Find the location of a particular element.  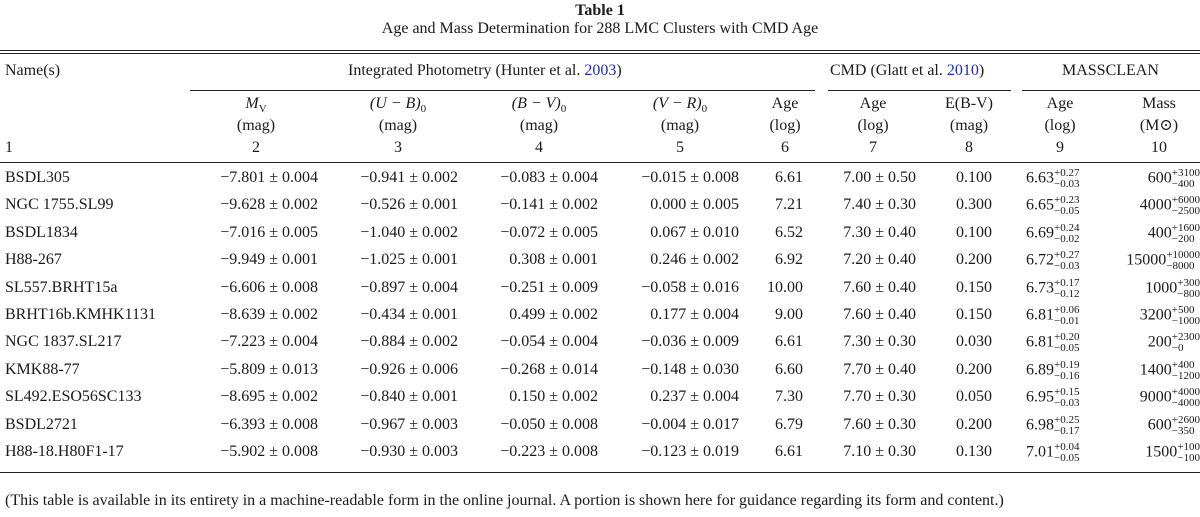

mass-lower: −4000 is located at coordinates (1185, 403).